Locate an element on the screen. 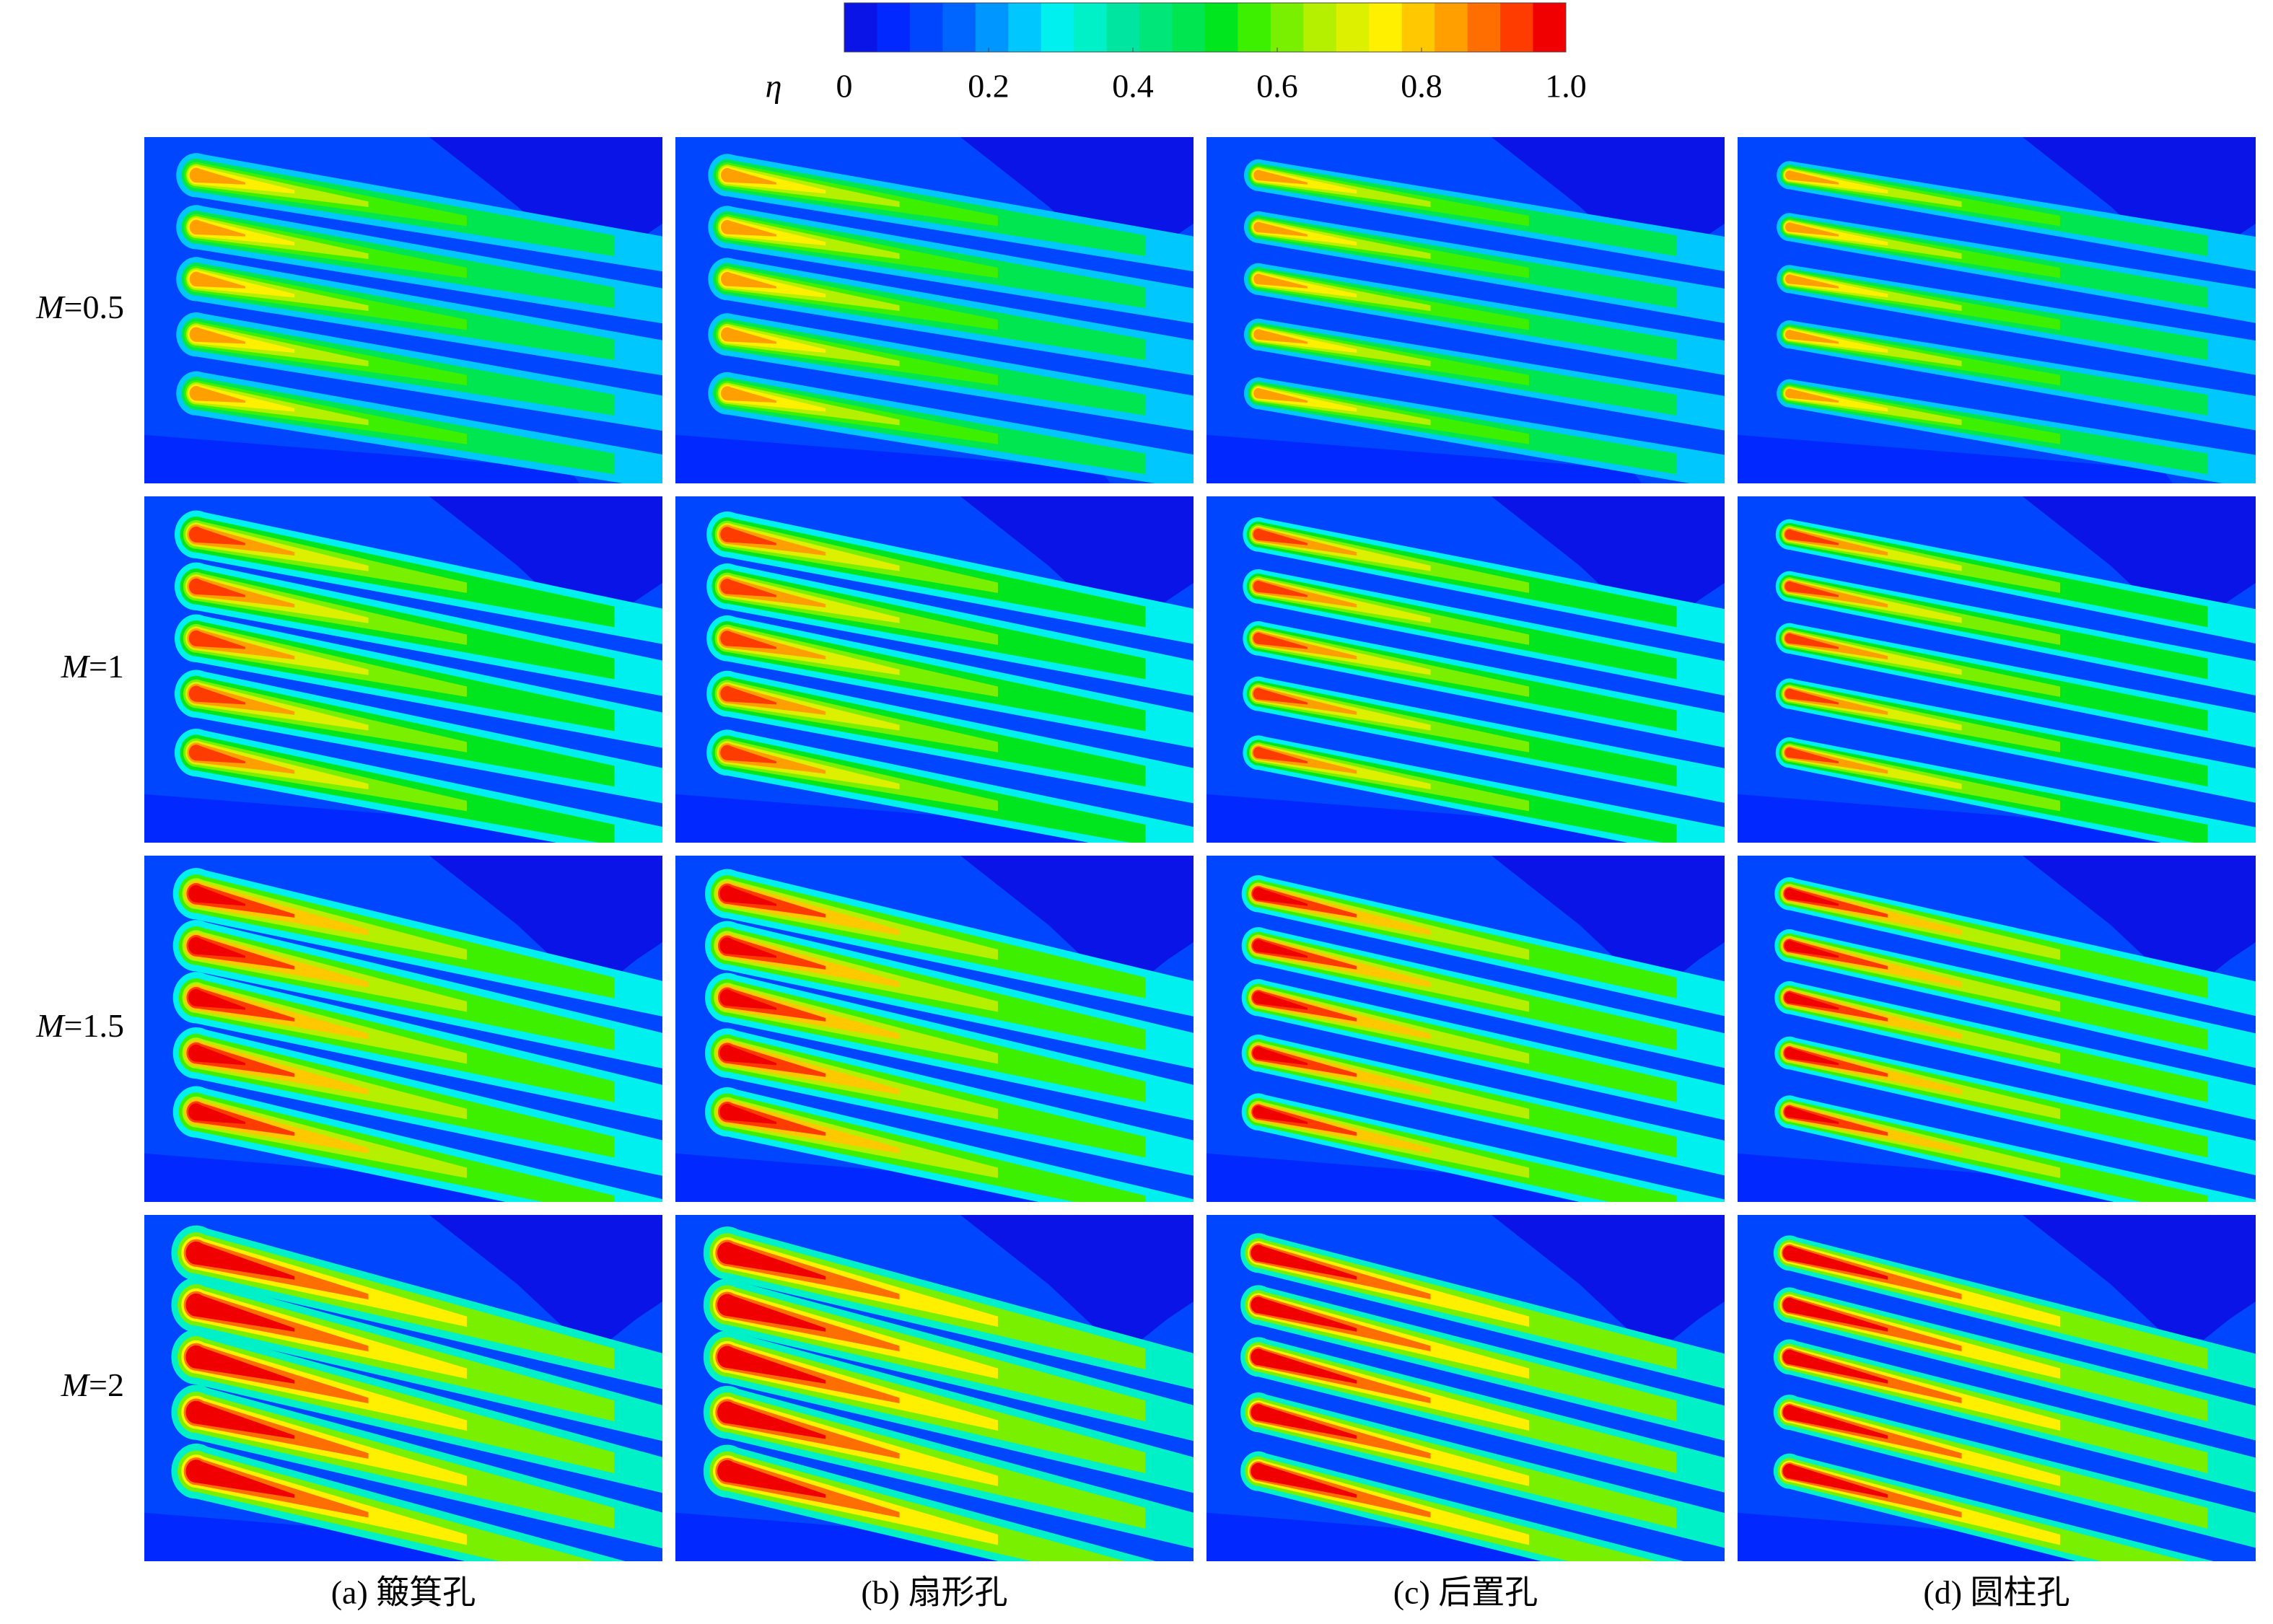 This screenshot has height=1624, width=2273. colorbar-tick-label: 0.6 is located at coordinates (1277, 86).